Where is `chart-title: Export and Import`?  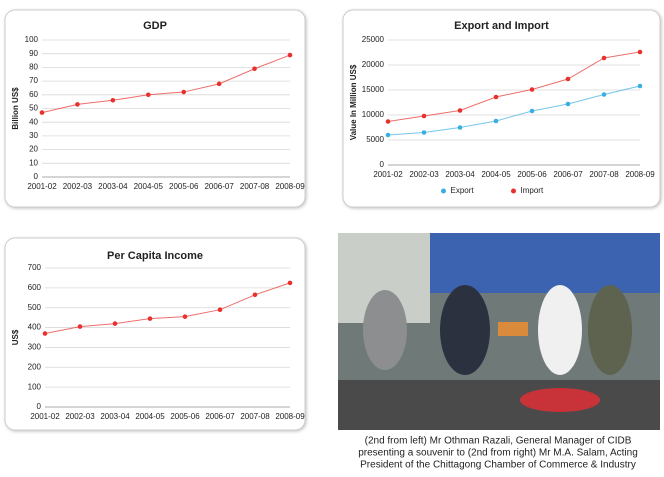
chart-title: Export and Import is located at coordinates (501, 26).